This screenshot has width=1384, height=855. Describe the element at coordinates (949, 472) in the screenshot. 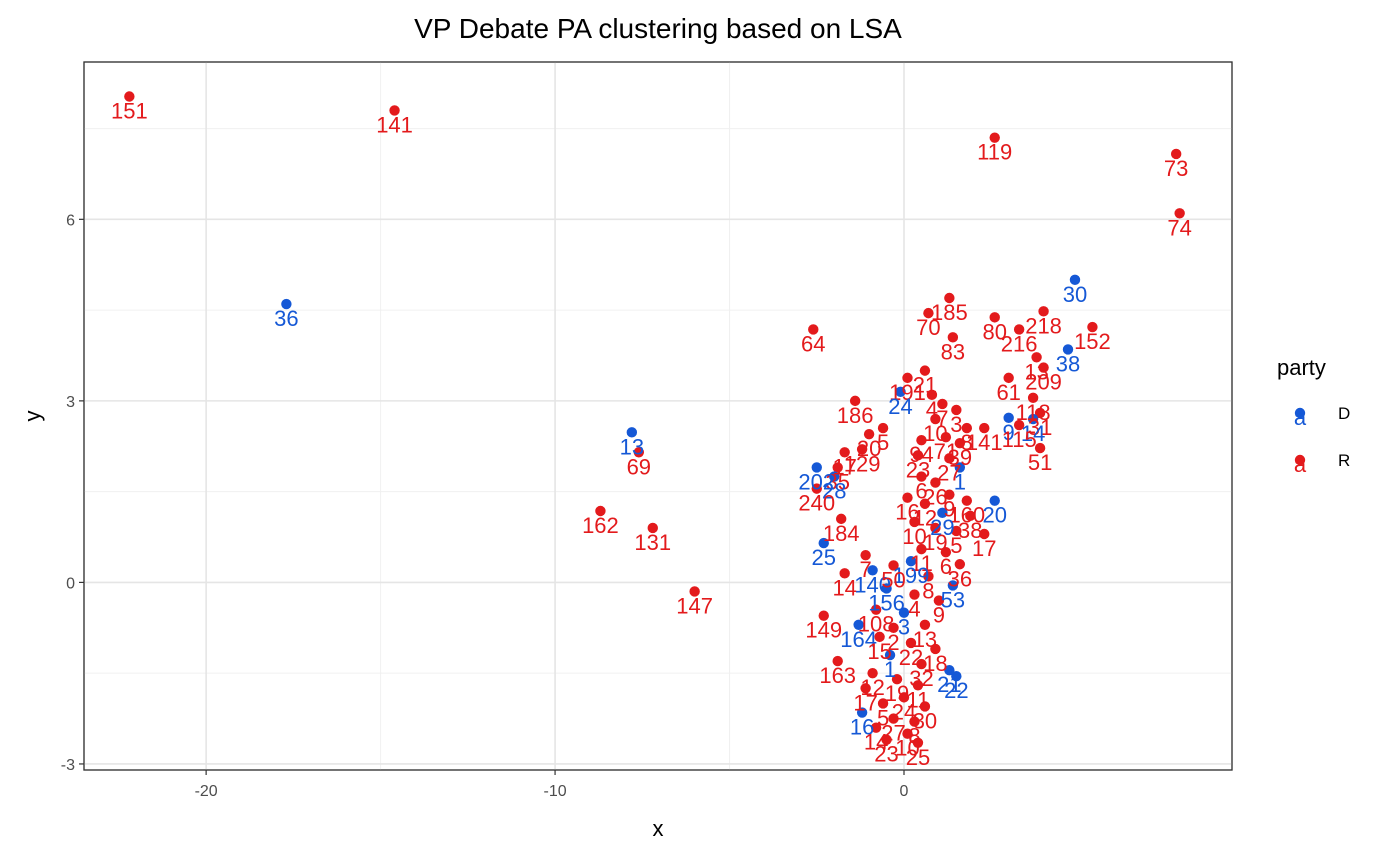

I see `point-label: 27` at that location.